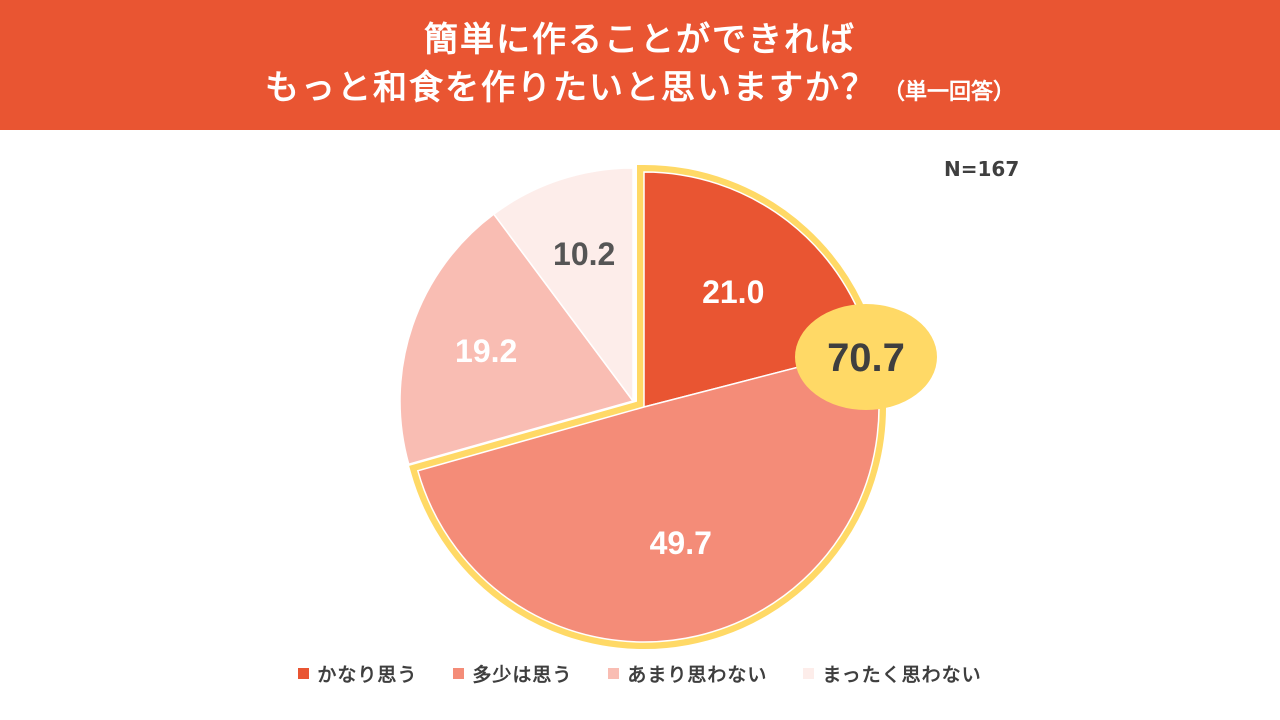 The image size is (1280, 720). Describe the element at coordinates (733, 292) in the screenshot. I see `slice-value-label-1: 21.0` at that location.